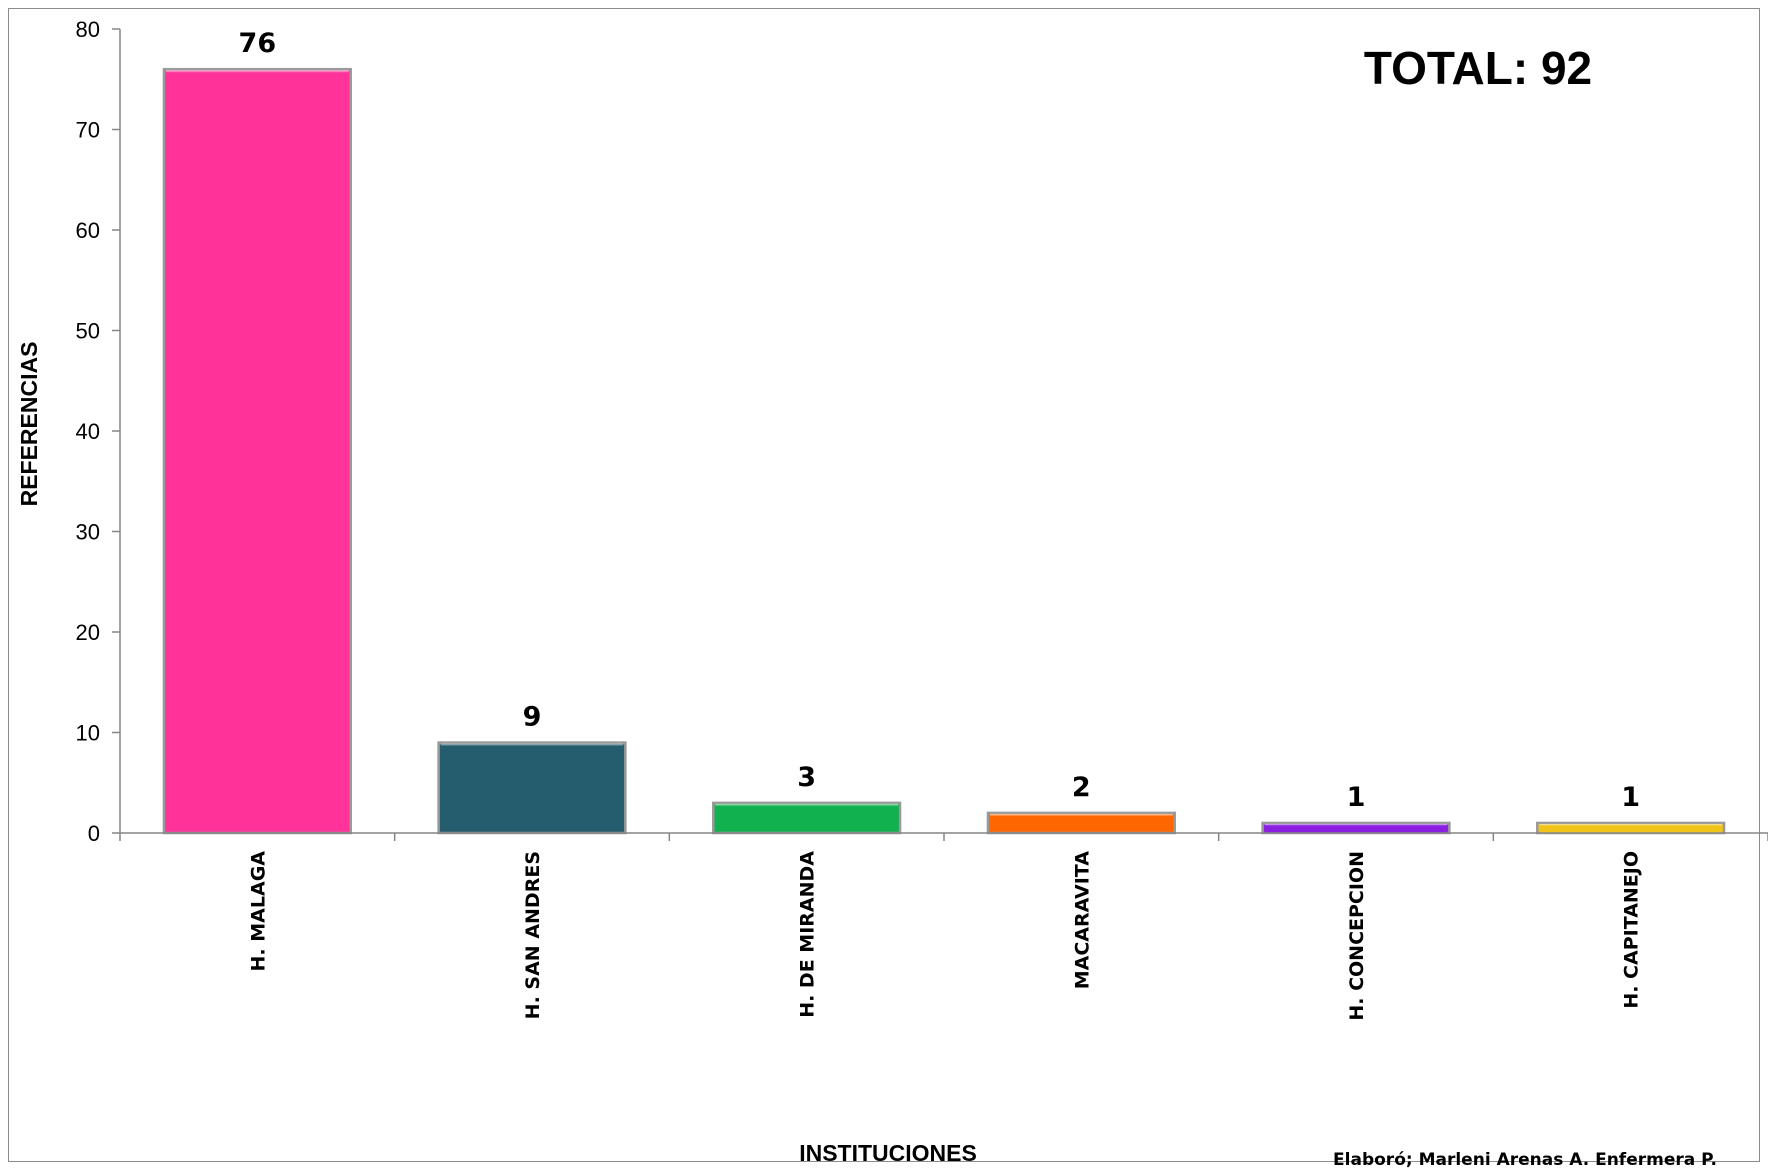  Describe the element at coordinates (88, 532) in the screenshot. I see `y-tick-label: 30` at that location.